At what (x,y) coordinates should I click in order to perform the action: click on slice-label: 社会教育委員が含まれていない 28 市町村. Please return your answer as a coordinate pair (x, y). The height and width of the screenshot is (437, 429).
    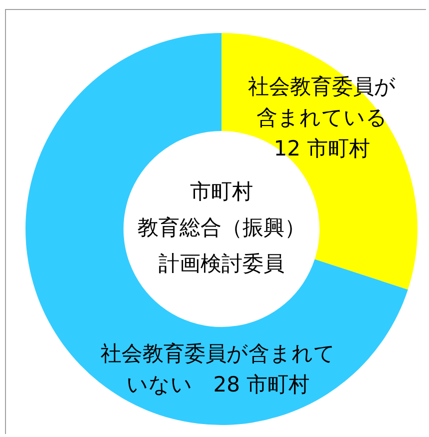
    Looking at the image, I should click on (218, 368).